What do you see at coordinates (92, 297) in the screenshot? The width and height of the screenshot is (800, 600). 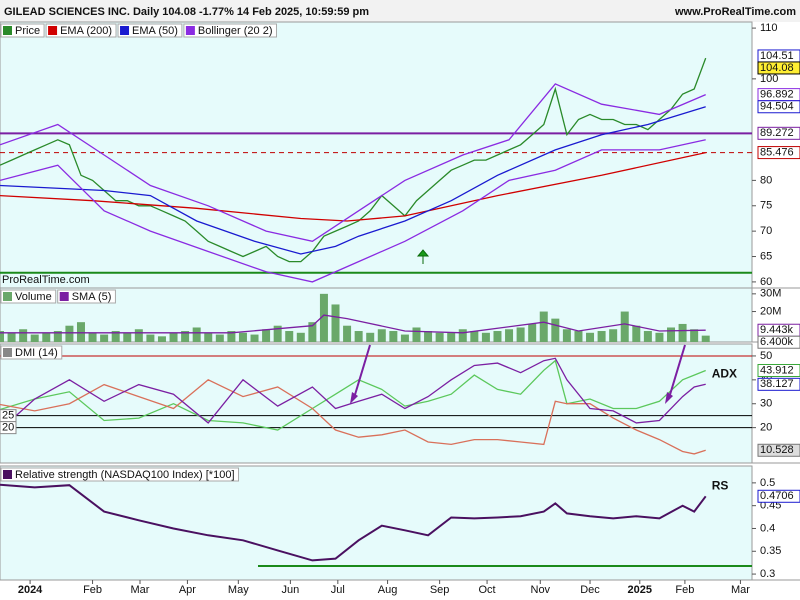 I see `legend-label: SMA (5)` at bounding box center [92, 297].